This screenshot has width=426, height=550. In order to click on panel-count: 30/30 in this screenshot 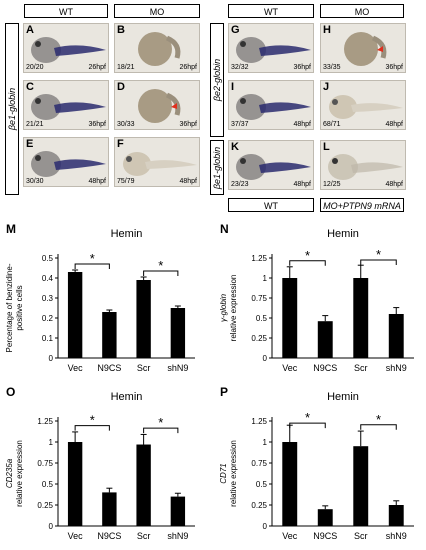, I will do `click(35, 181)`.